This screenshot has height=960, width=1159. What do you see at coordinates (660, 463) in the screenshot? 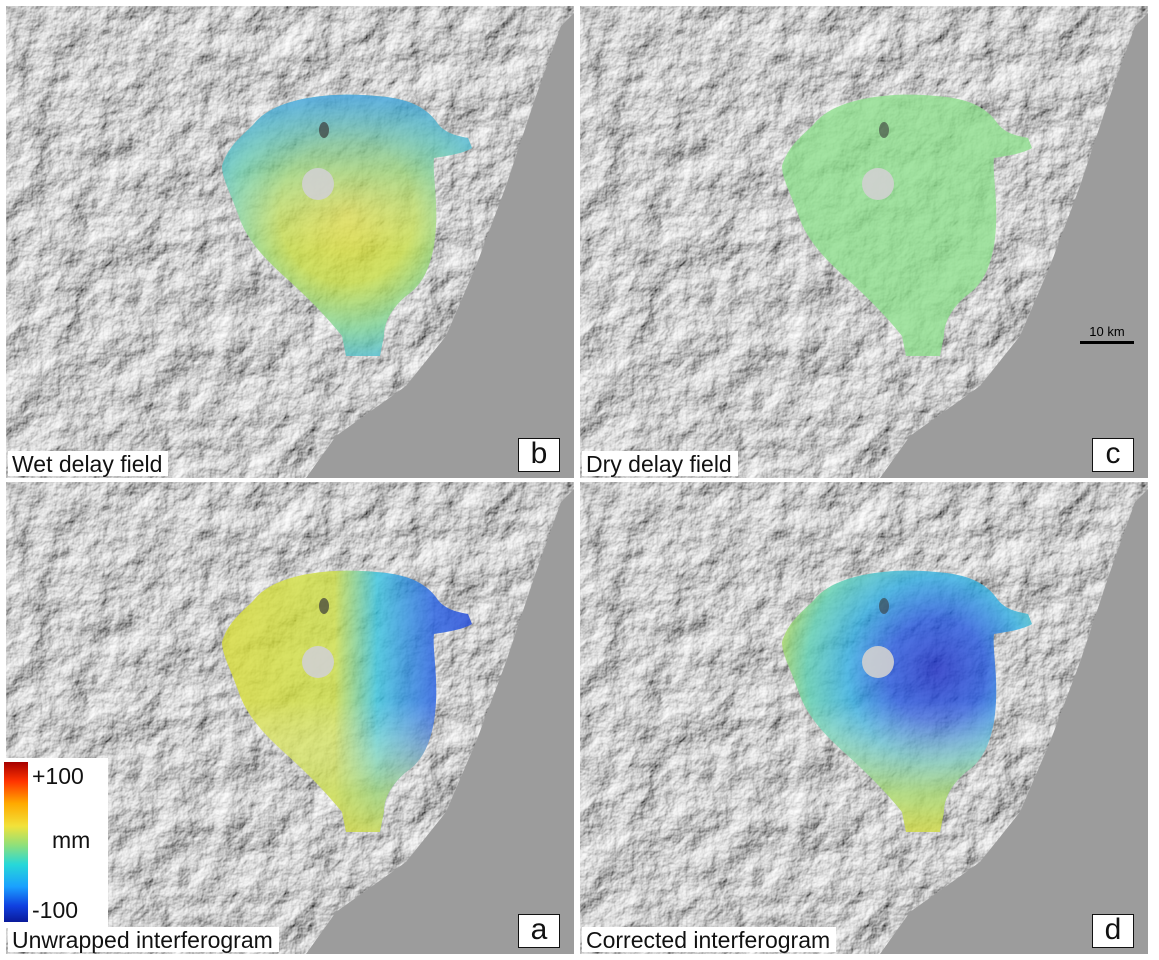
I see `panel-caption: Dry delay field` at bounding box center [660, 463].